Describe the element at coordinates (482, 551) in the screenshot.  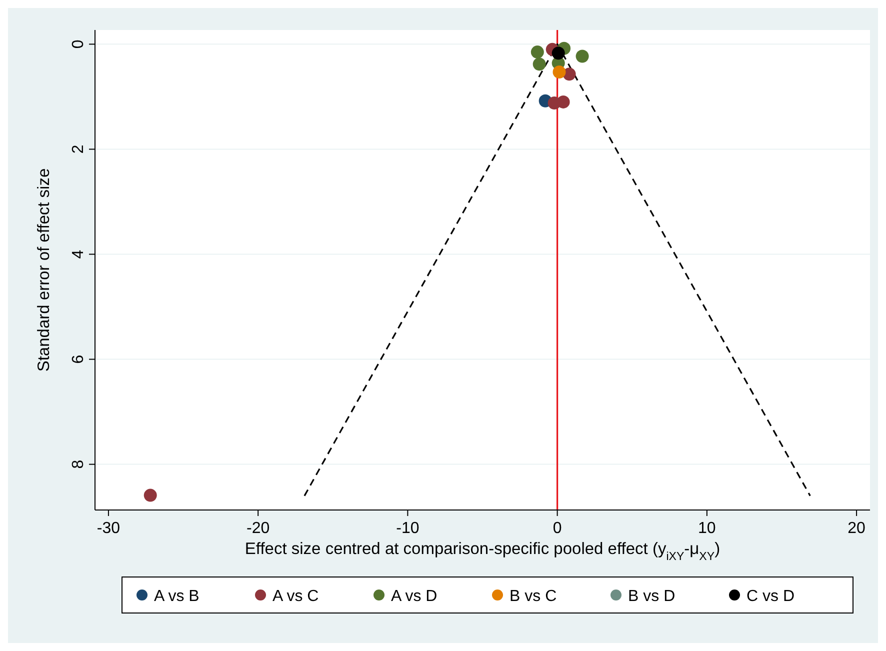
I see `x-axis-title: Effect size centred at comparison-specific pooled effect (y$_{iXY}$-μ$_{XY}$)` at that location.